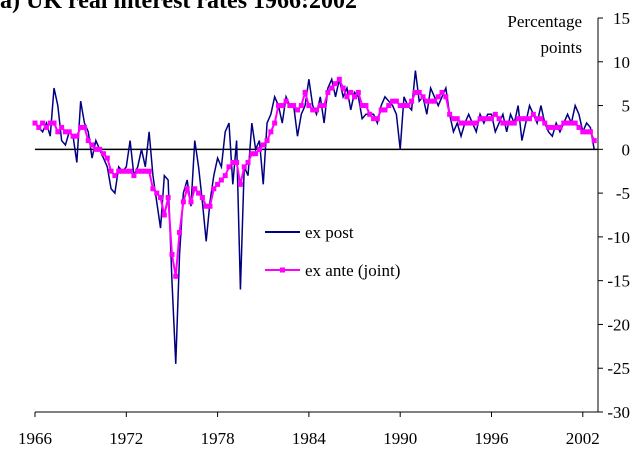 The width and height of the screenshot is (635, 461). Describe the element at coordinates (491, 438) in the screenshot. I see `x-tick-label: 1996` at that location.